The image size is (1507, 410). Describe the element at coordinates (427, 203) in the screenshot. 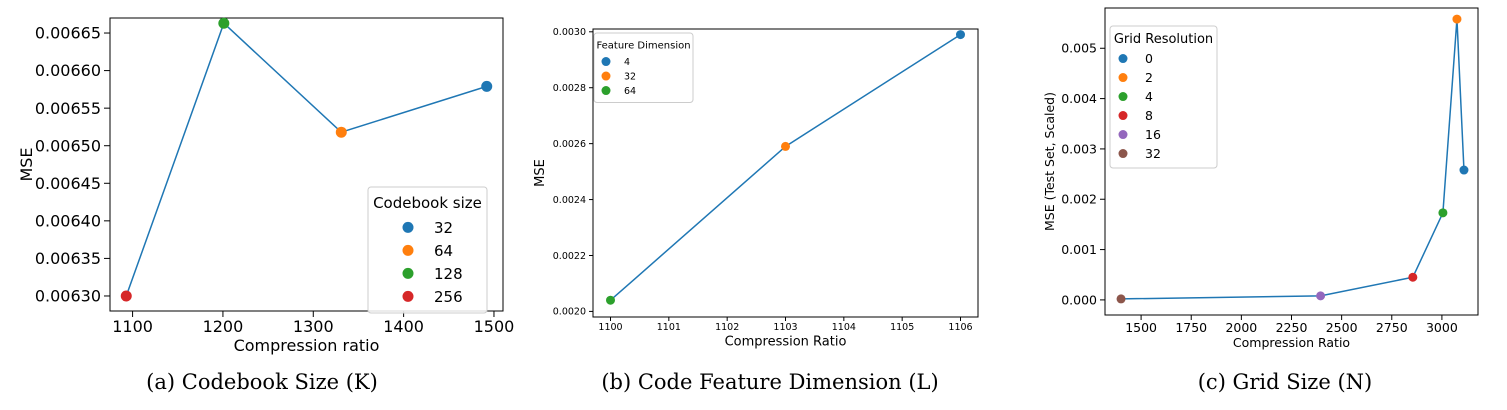

I see `legend-title: Codebook size` at that location.